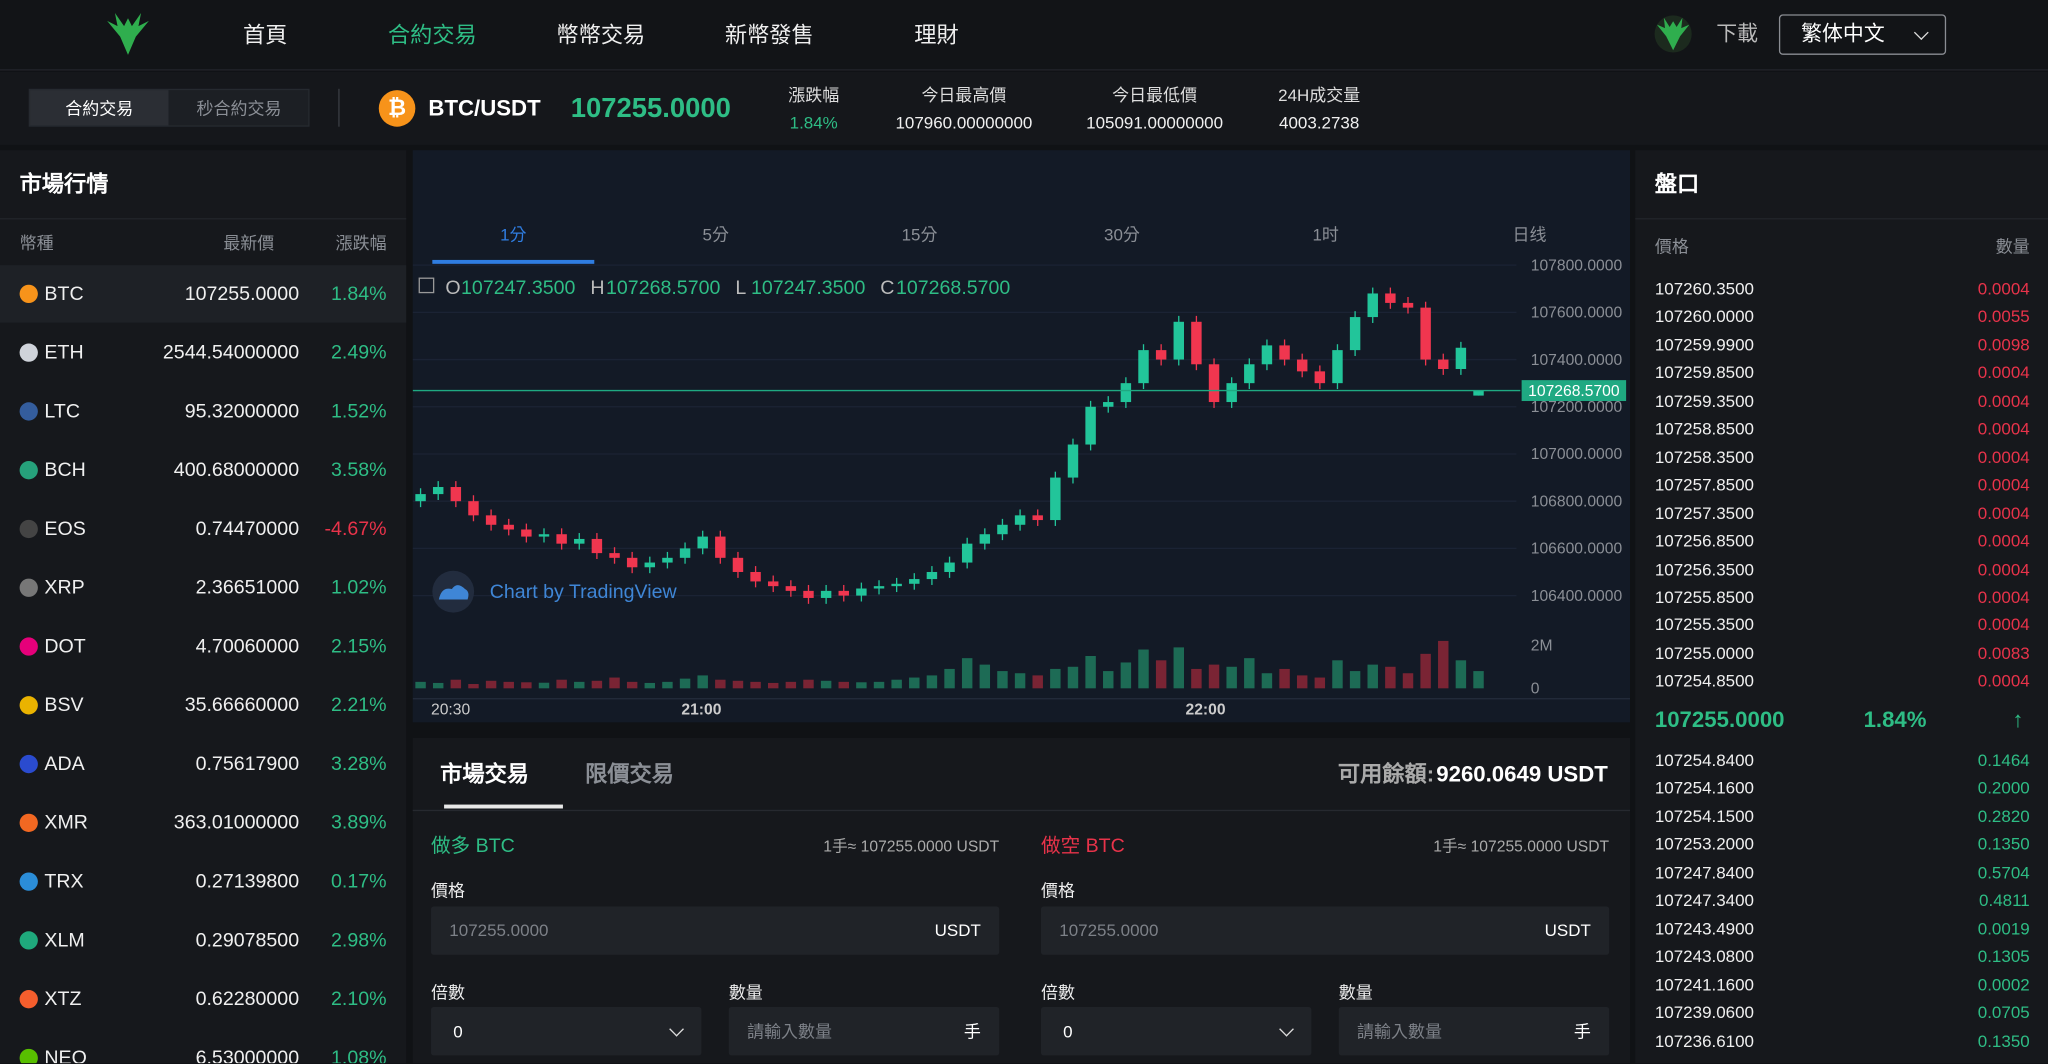  What do you see at coordinates (1737, 34) in the screenshot?
I see `download: 下載` at bounding box center [1737, 34].